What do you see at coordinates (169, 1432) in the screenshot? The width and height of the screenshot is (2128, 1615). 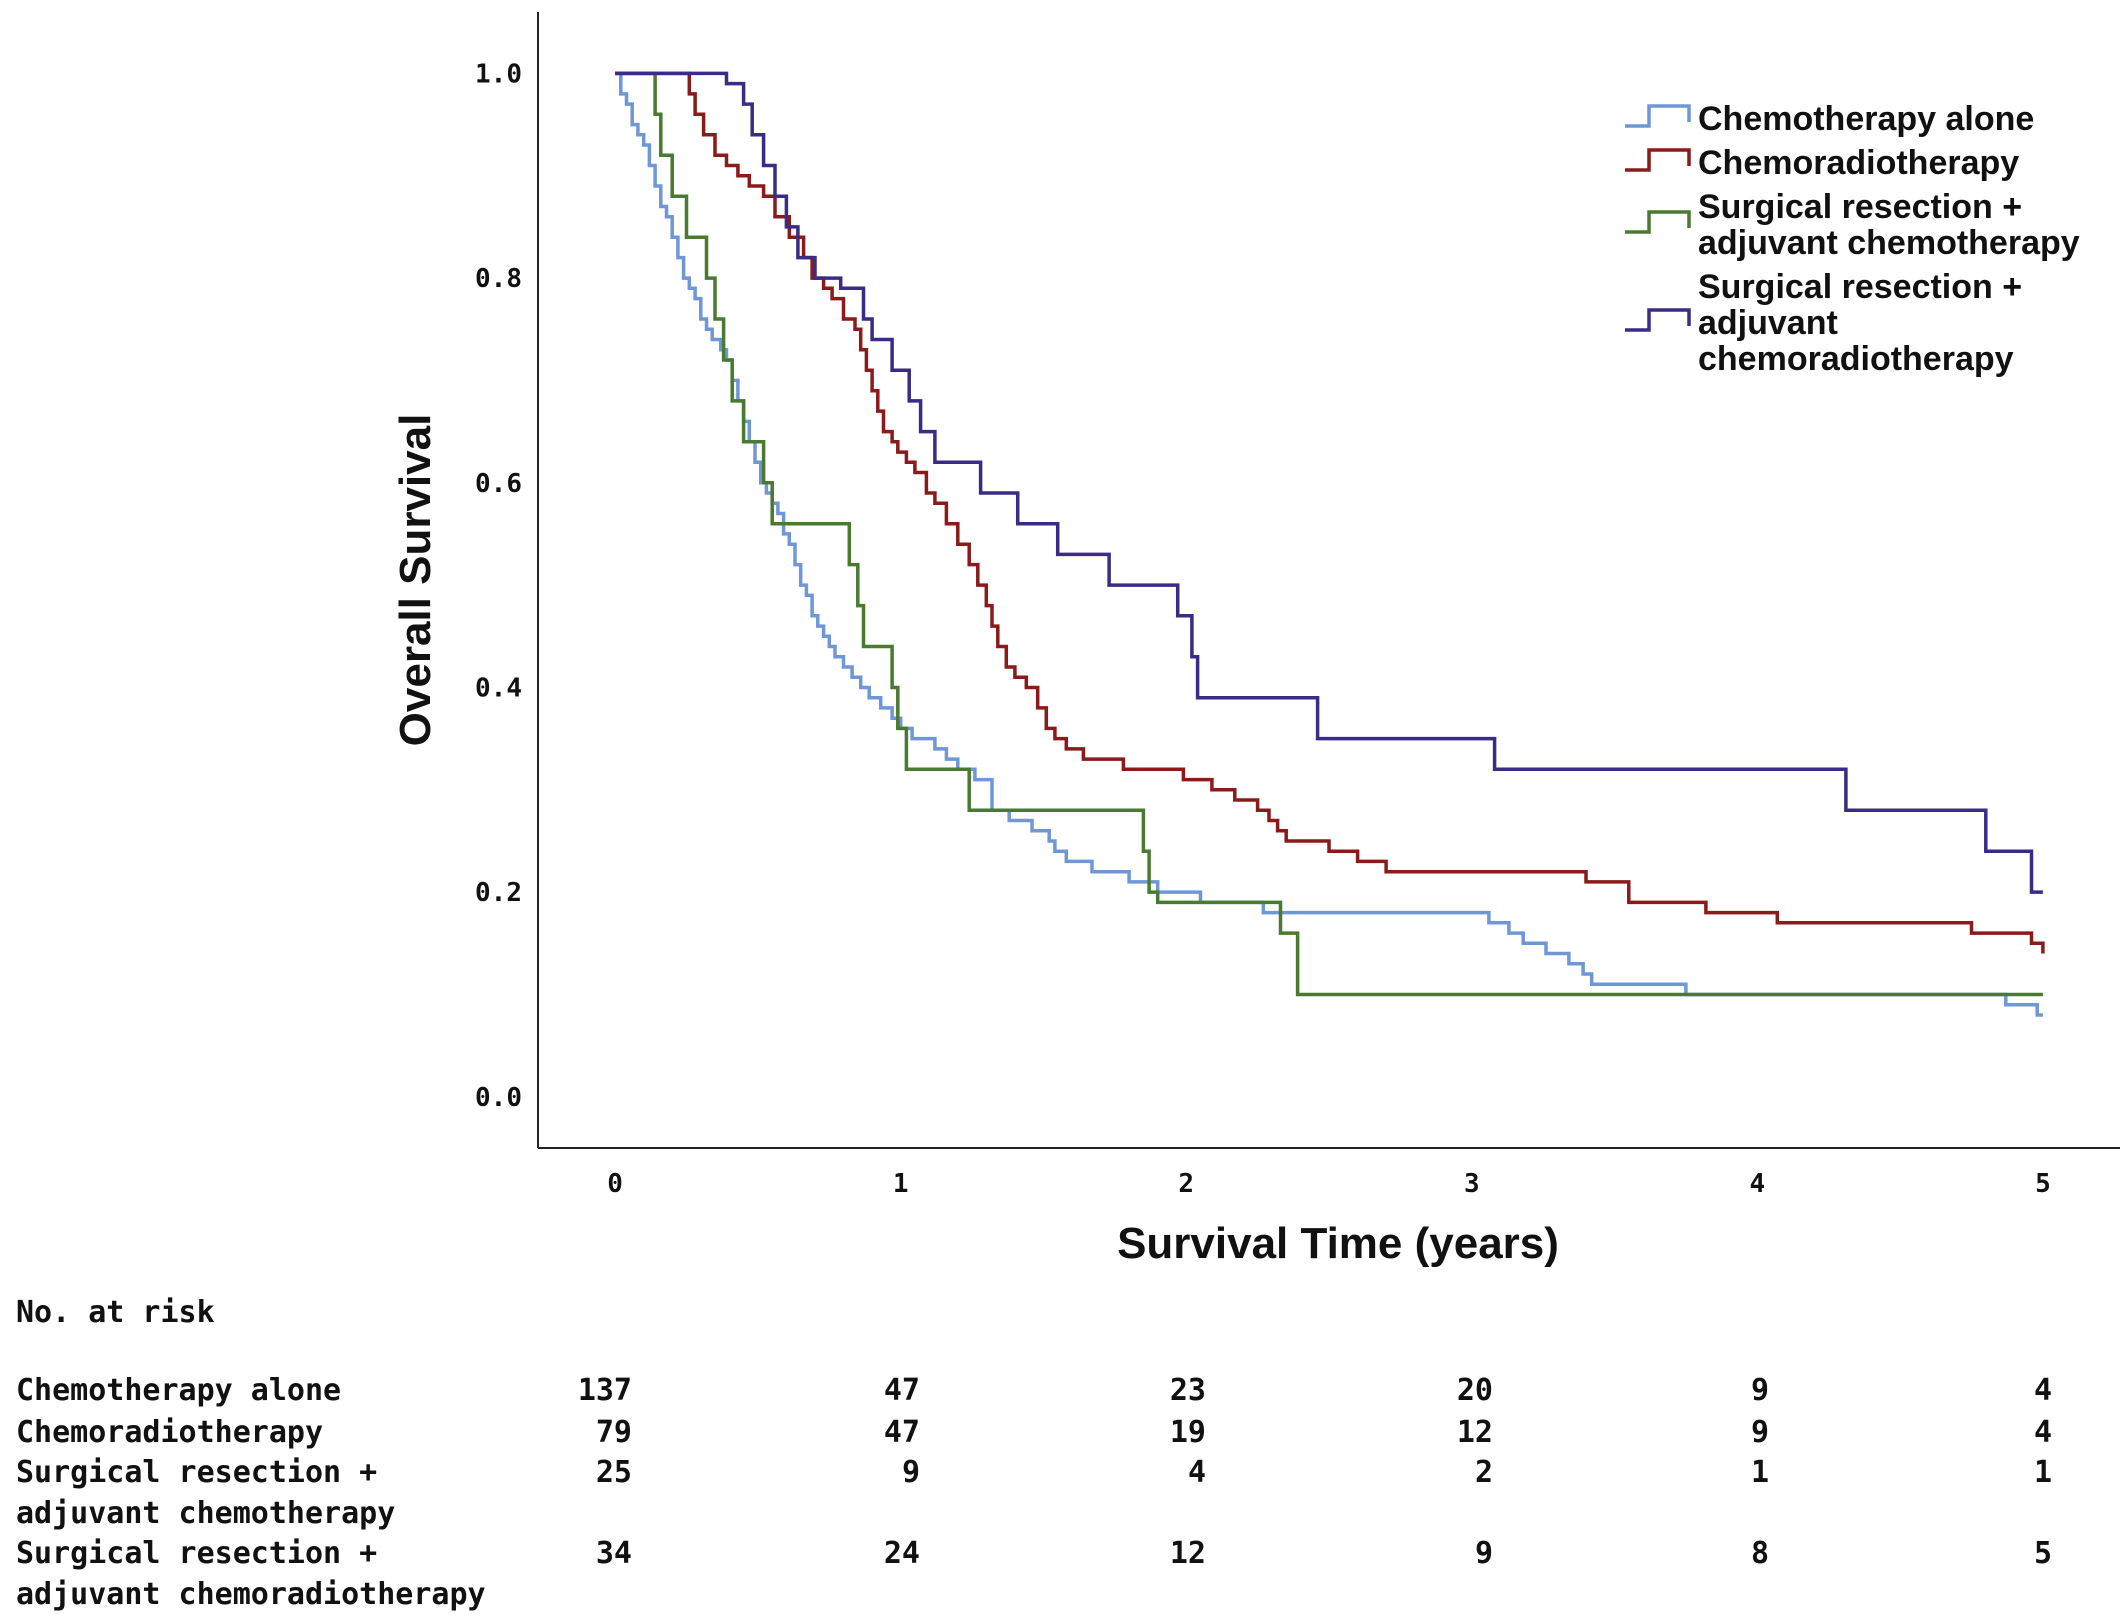 I see `risk-row-label: Chemoradiotherapy` at bounding box center [169, 1432].